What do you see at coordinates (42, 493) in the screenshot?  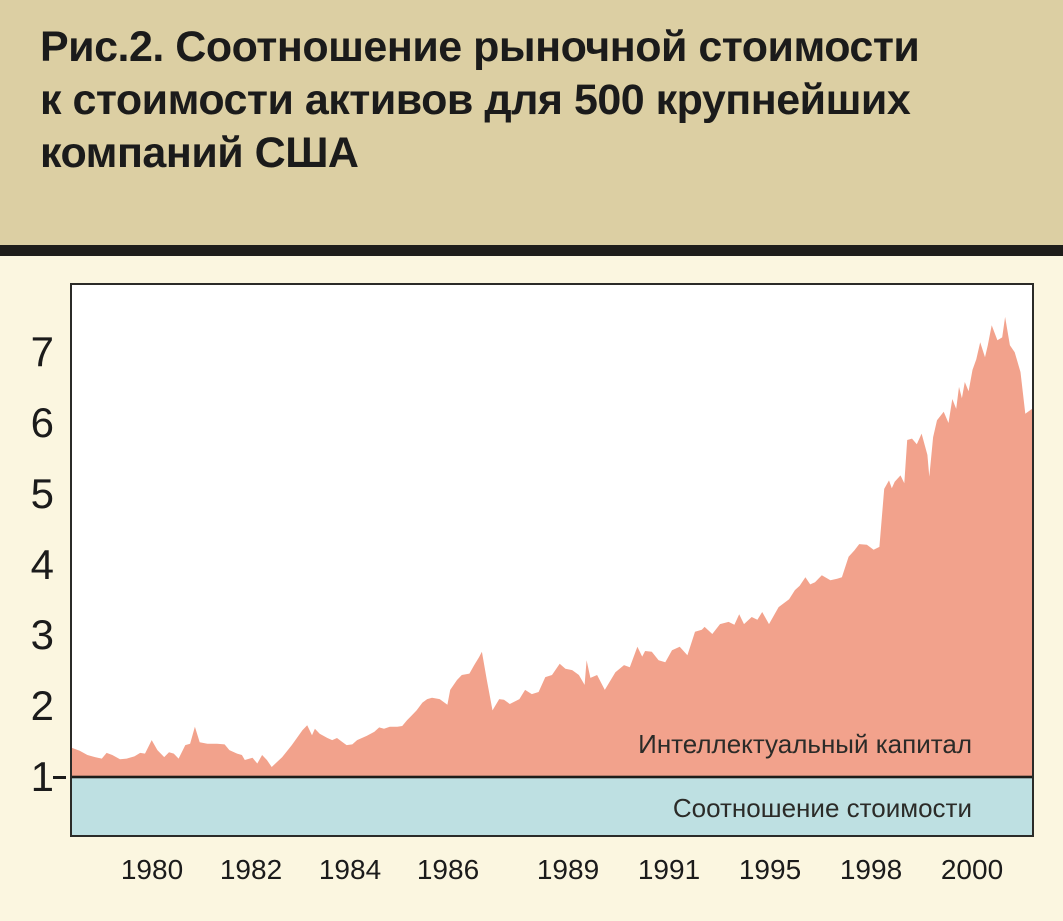 I see `y-tick-label: 5` at bounding box center [42, 493].